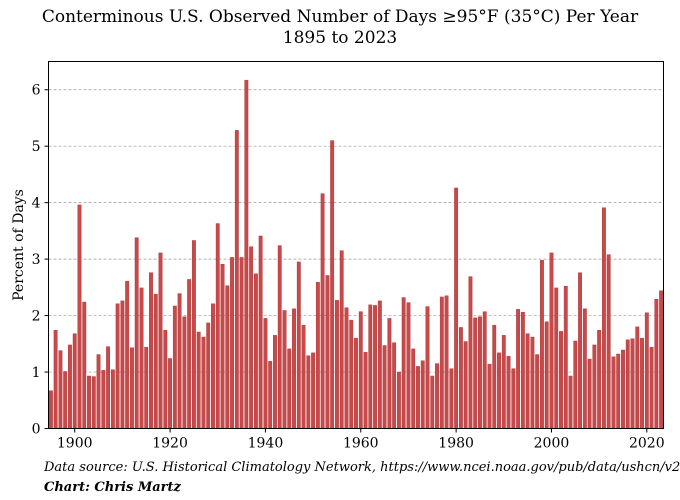 The width and height of the screenshot is (680, 500). I want to click on bar-1927, so click(203, 382).